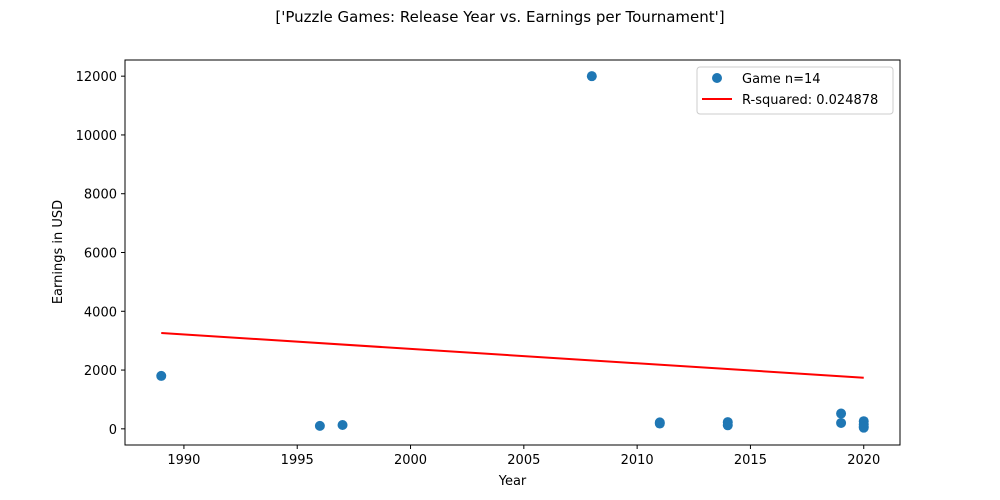 This screenshot has height=500, width=1000. What do you see at coordinates (58, 252) in the screenshot?
I see `y-axis-label: Earnings in USD` at bounding box center [58, 252].